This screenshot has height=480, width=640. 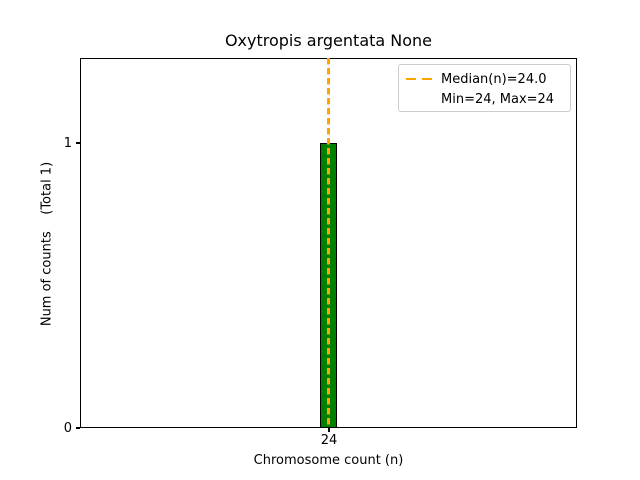 I want to click on x-axis-label: Chromosome count (n), so click(x=328, y=460).